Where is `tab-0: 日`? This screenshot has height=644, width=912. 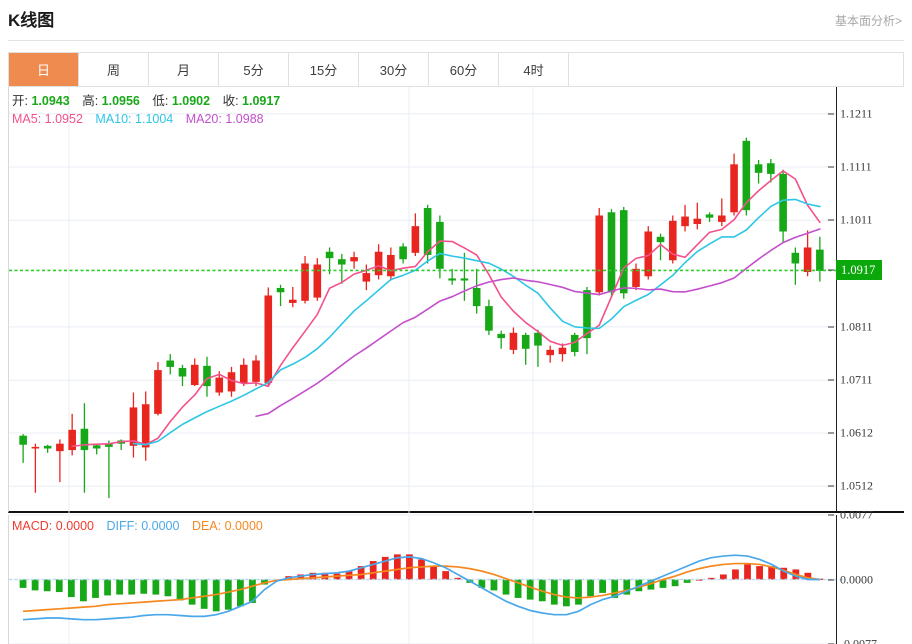
tab-0: 日 is located at coordinates (44, 69).